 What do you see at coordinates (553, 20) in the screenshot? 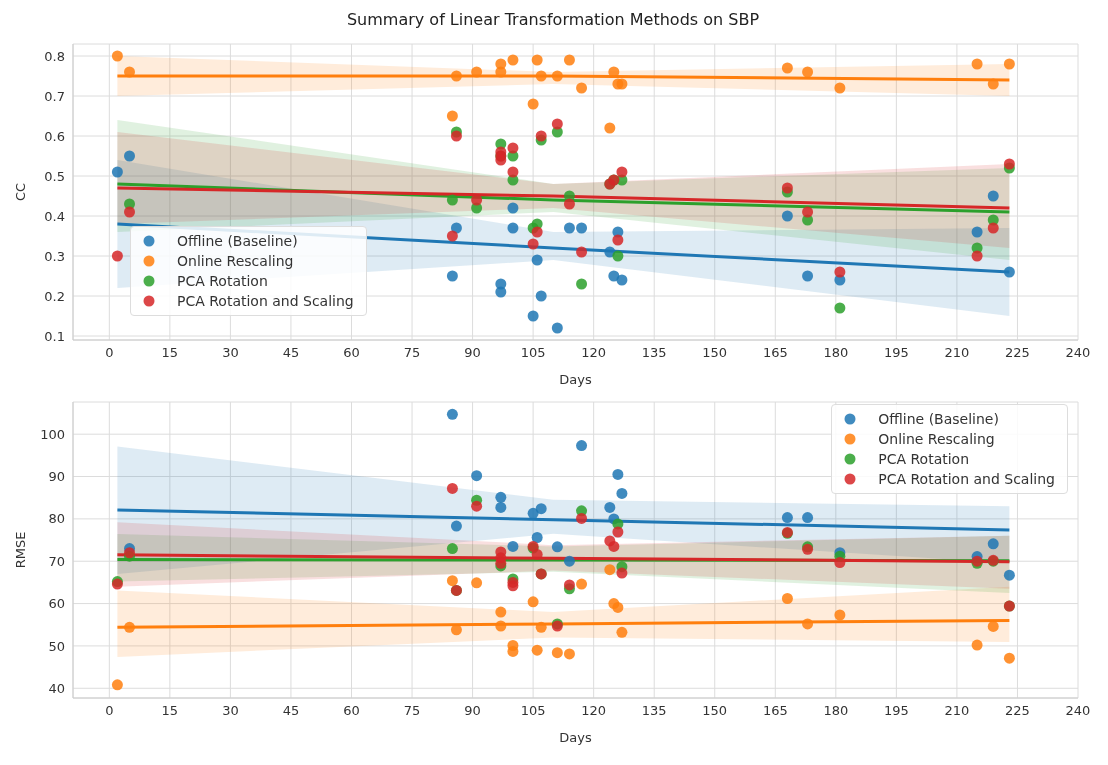
I see `chart-title: Summary of Linear Transformation Methods on SBP` at bounding box center [553, 20].